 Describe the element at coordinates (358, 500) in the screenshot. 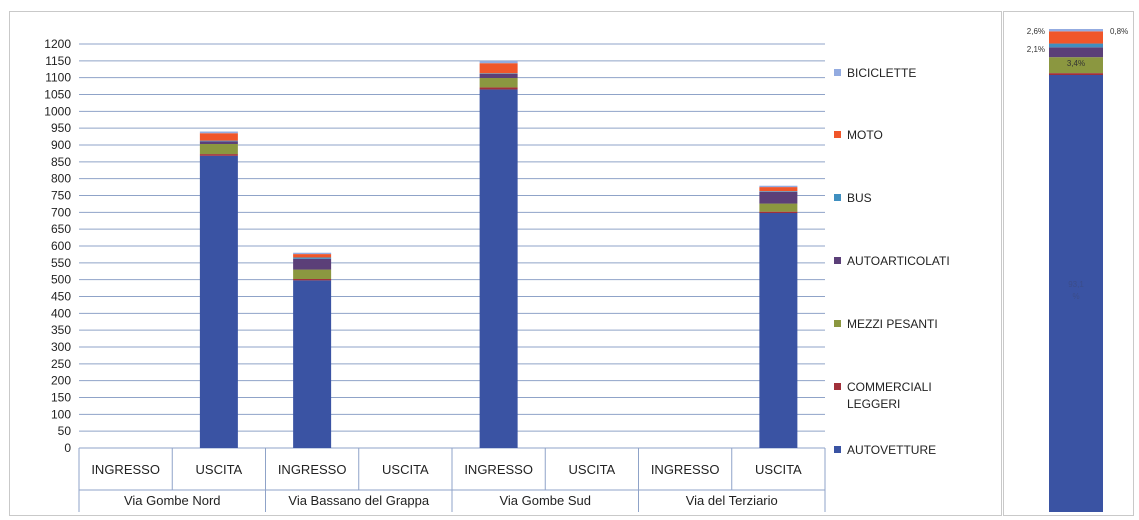

I see `group-label: Via Bassano del Grappa` at that location.